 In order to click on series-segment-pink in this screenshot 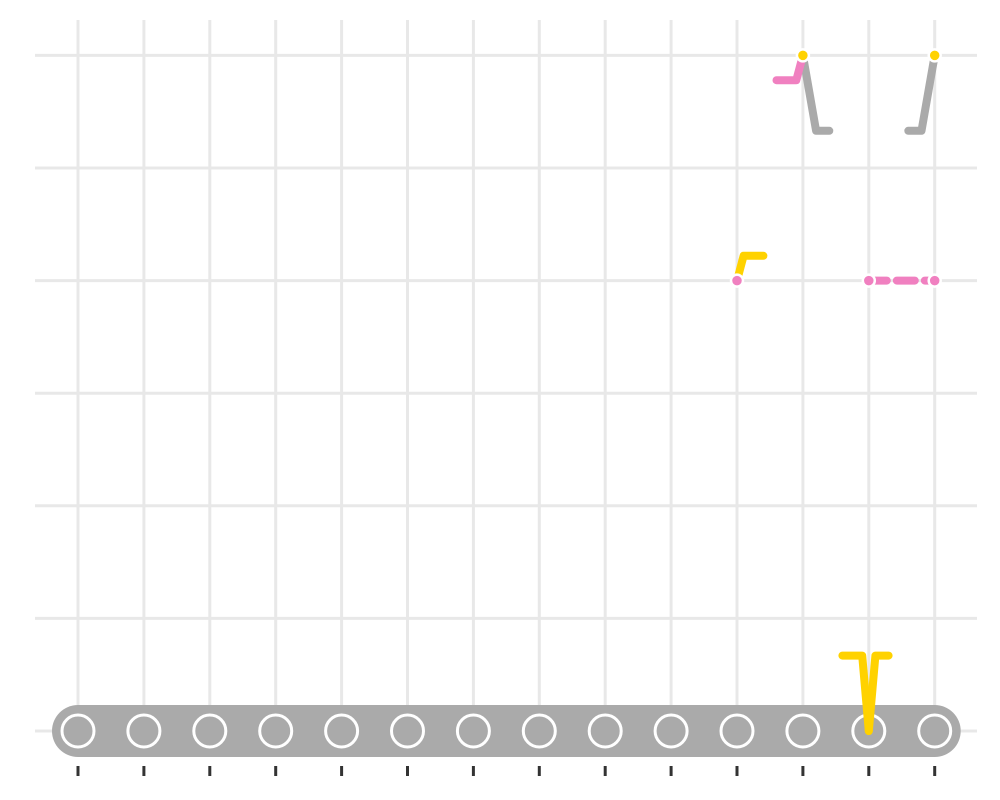, I will do `click(789, 68)`.